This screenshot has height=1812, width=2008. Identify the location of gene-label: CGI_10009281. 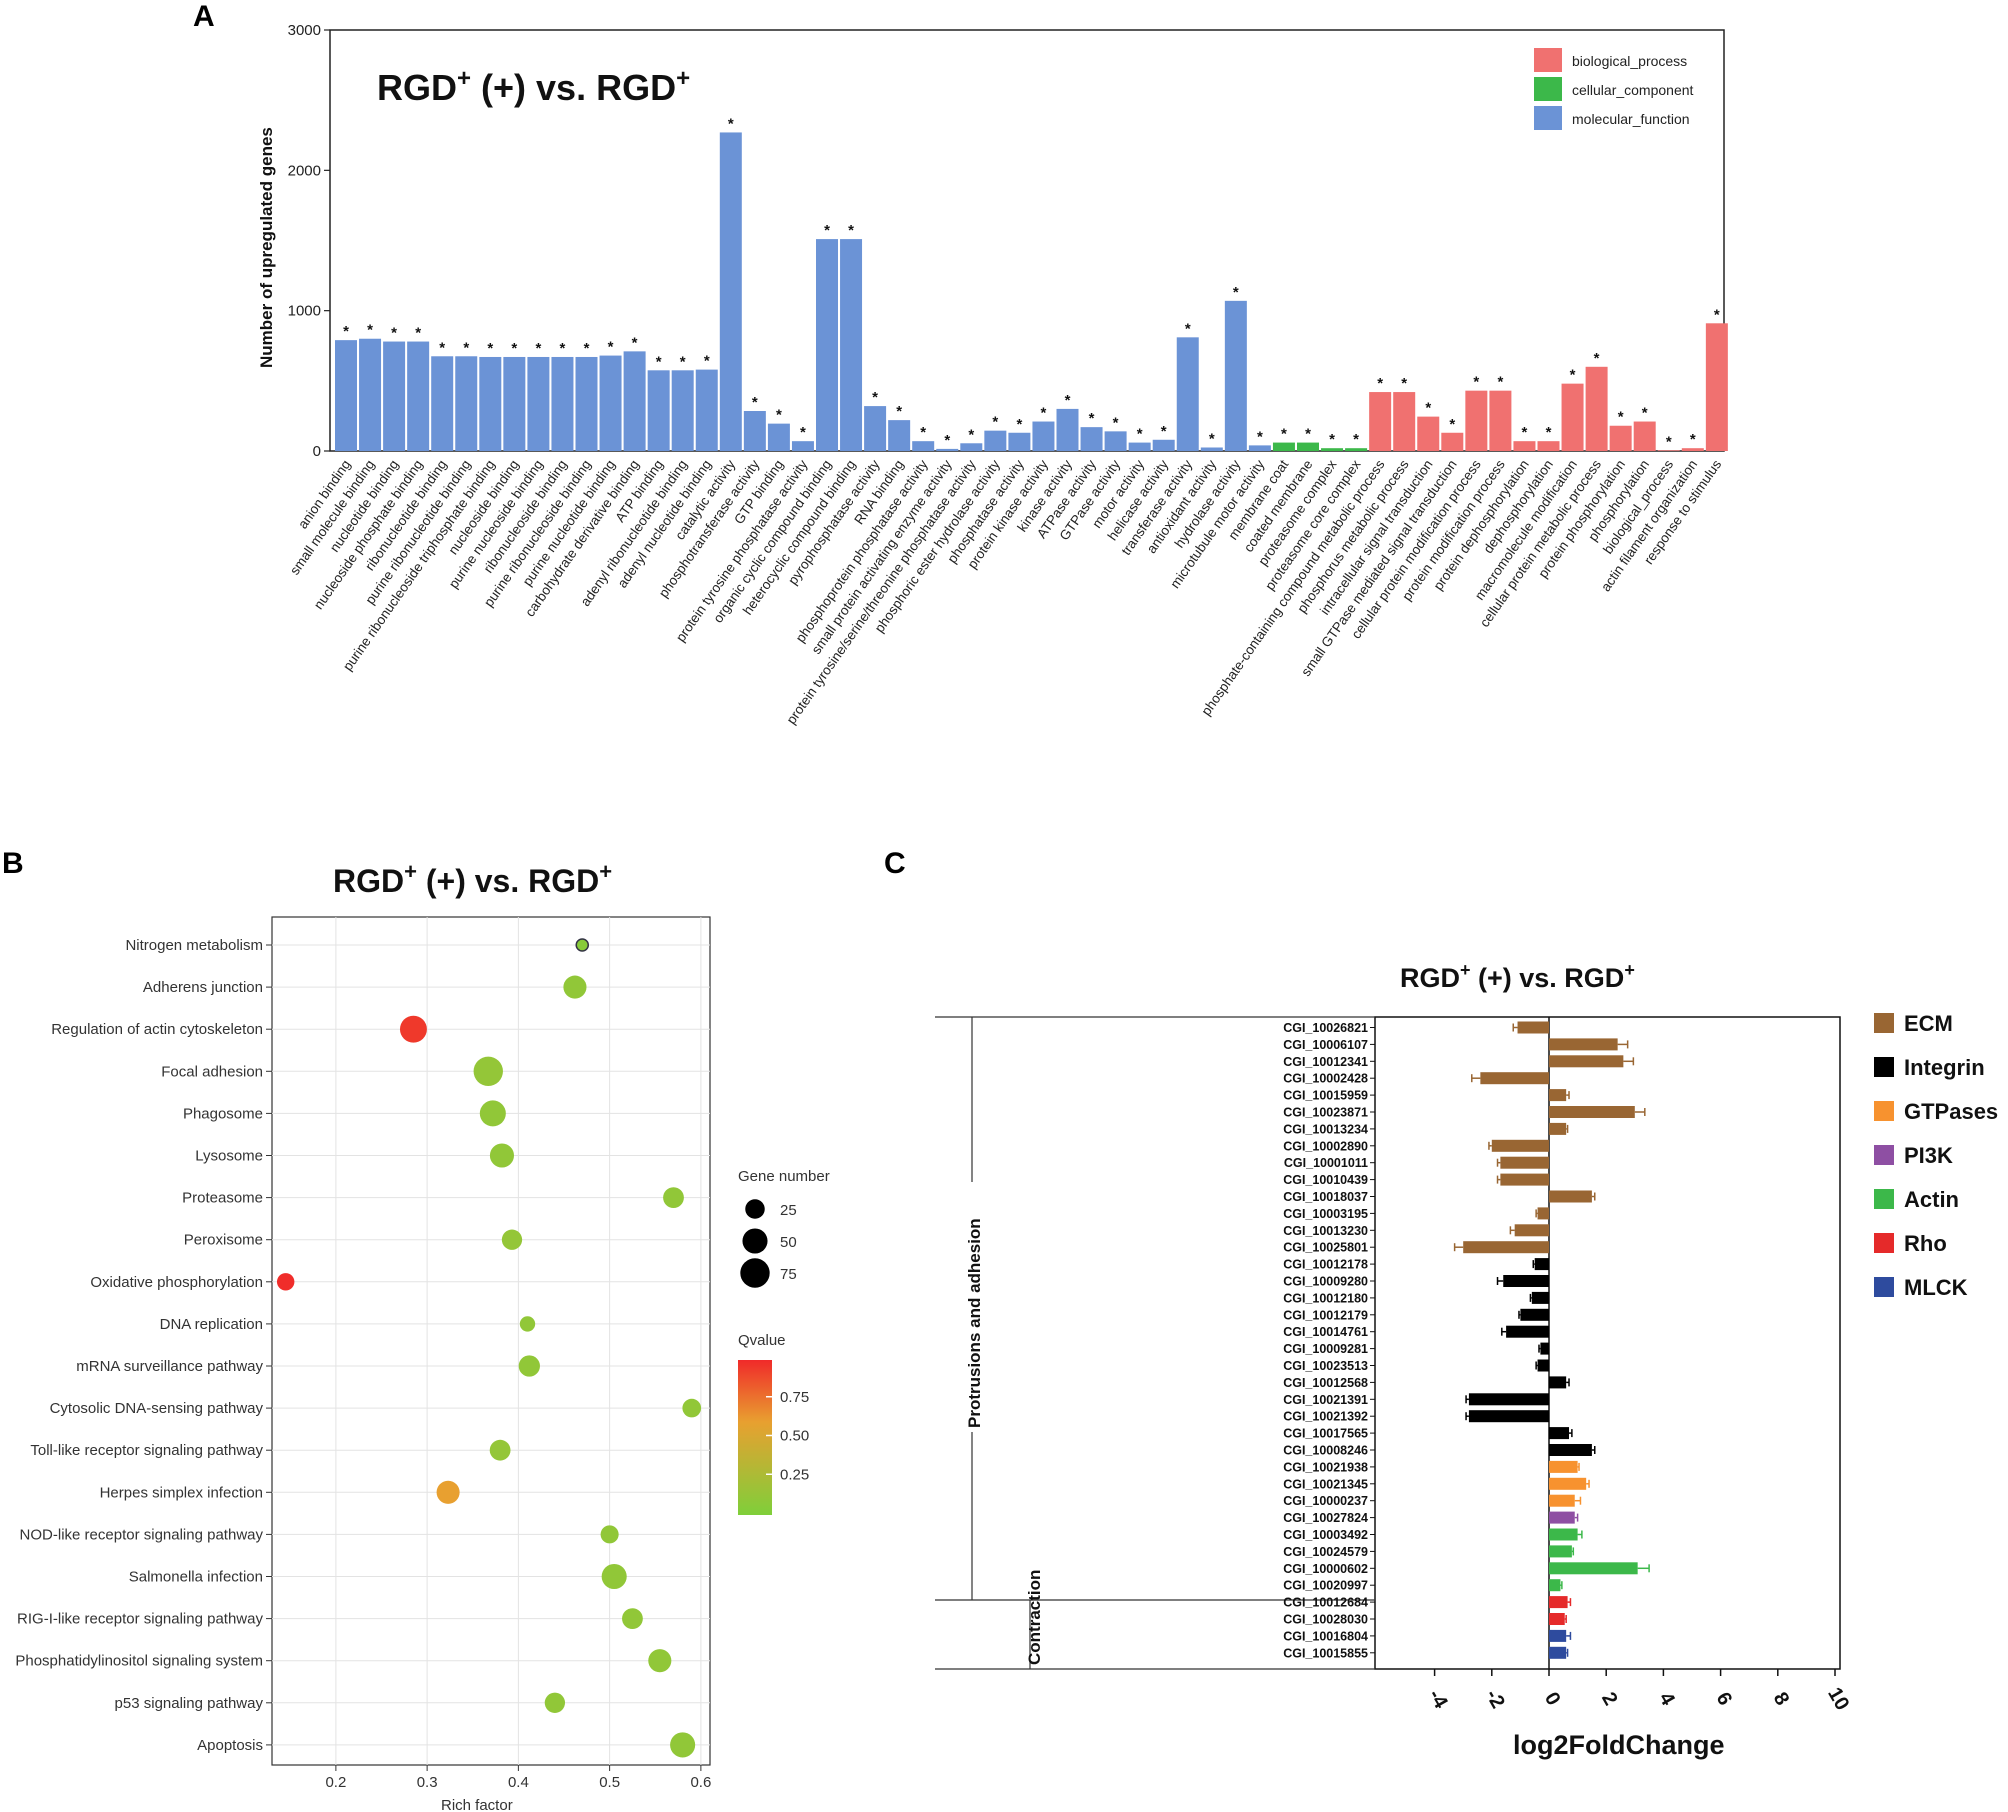
(1325, 1349).